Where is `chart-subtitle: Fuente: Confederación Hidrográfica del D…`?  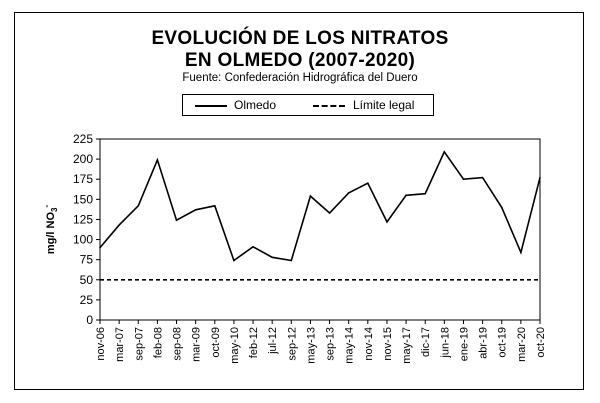
chart-subtitle: Fuente: Confederación Hidrográfica del D… is located at coordinates (300, 78).